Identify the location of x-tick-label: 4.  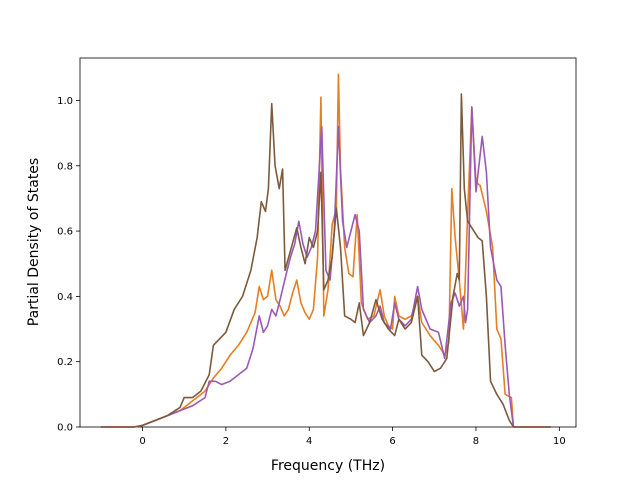
(309, 441).